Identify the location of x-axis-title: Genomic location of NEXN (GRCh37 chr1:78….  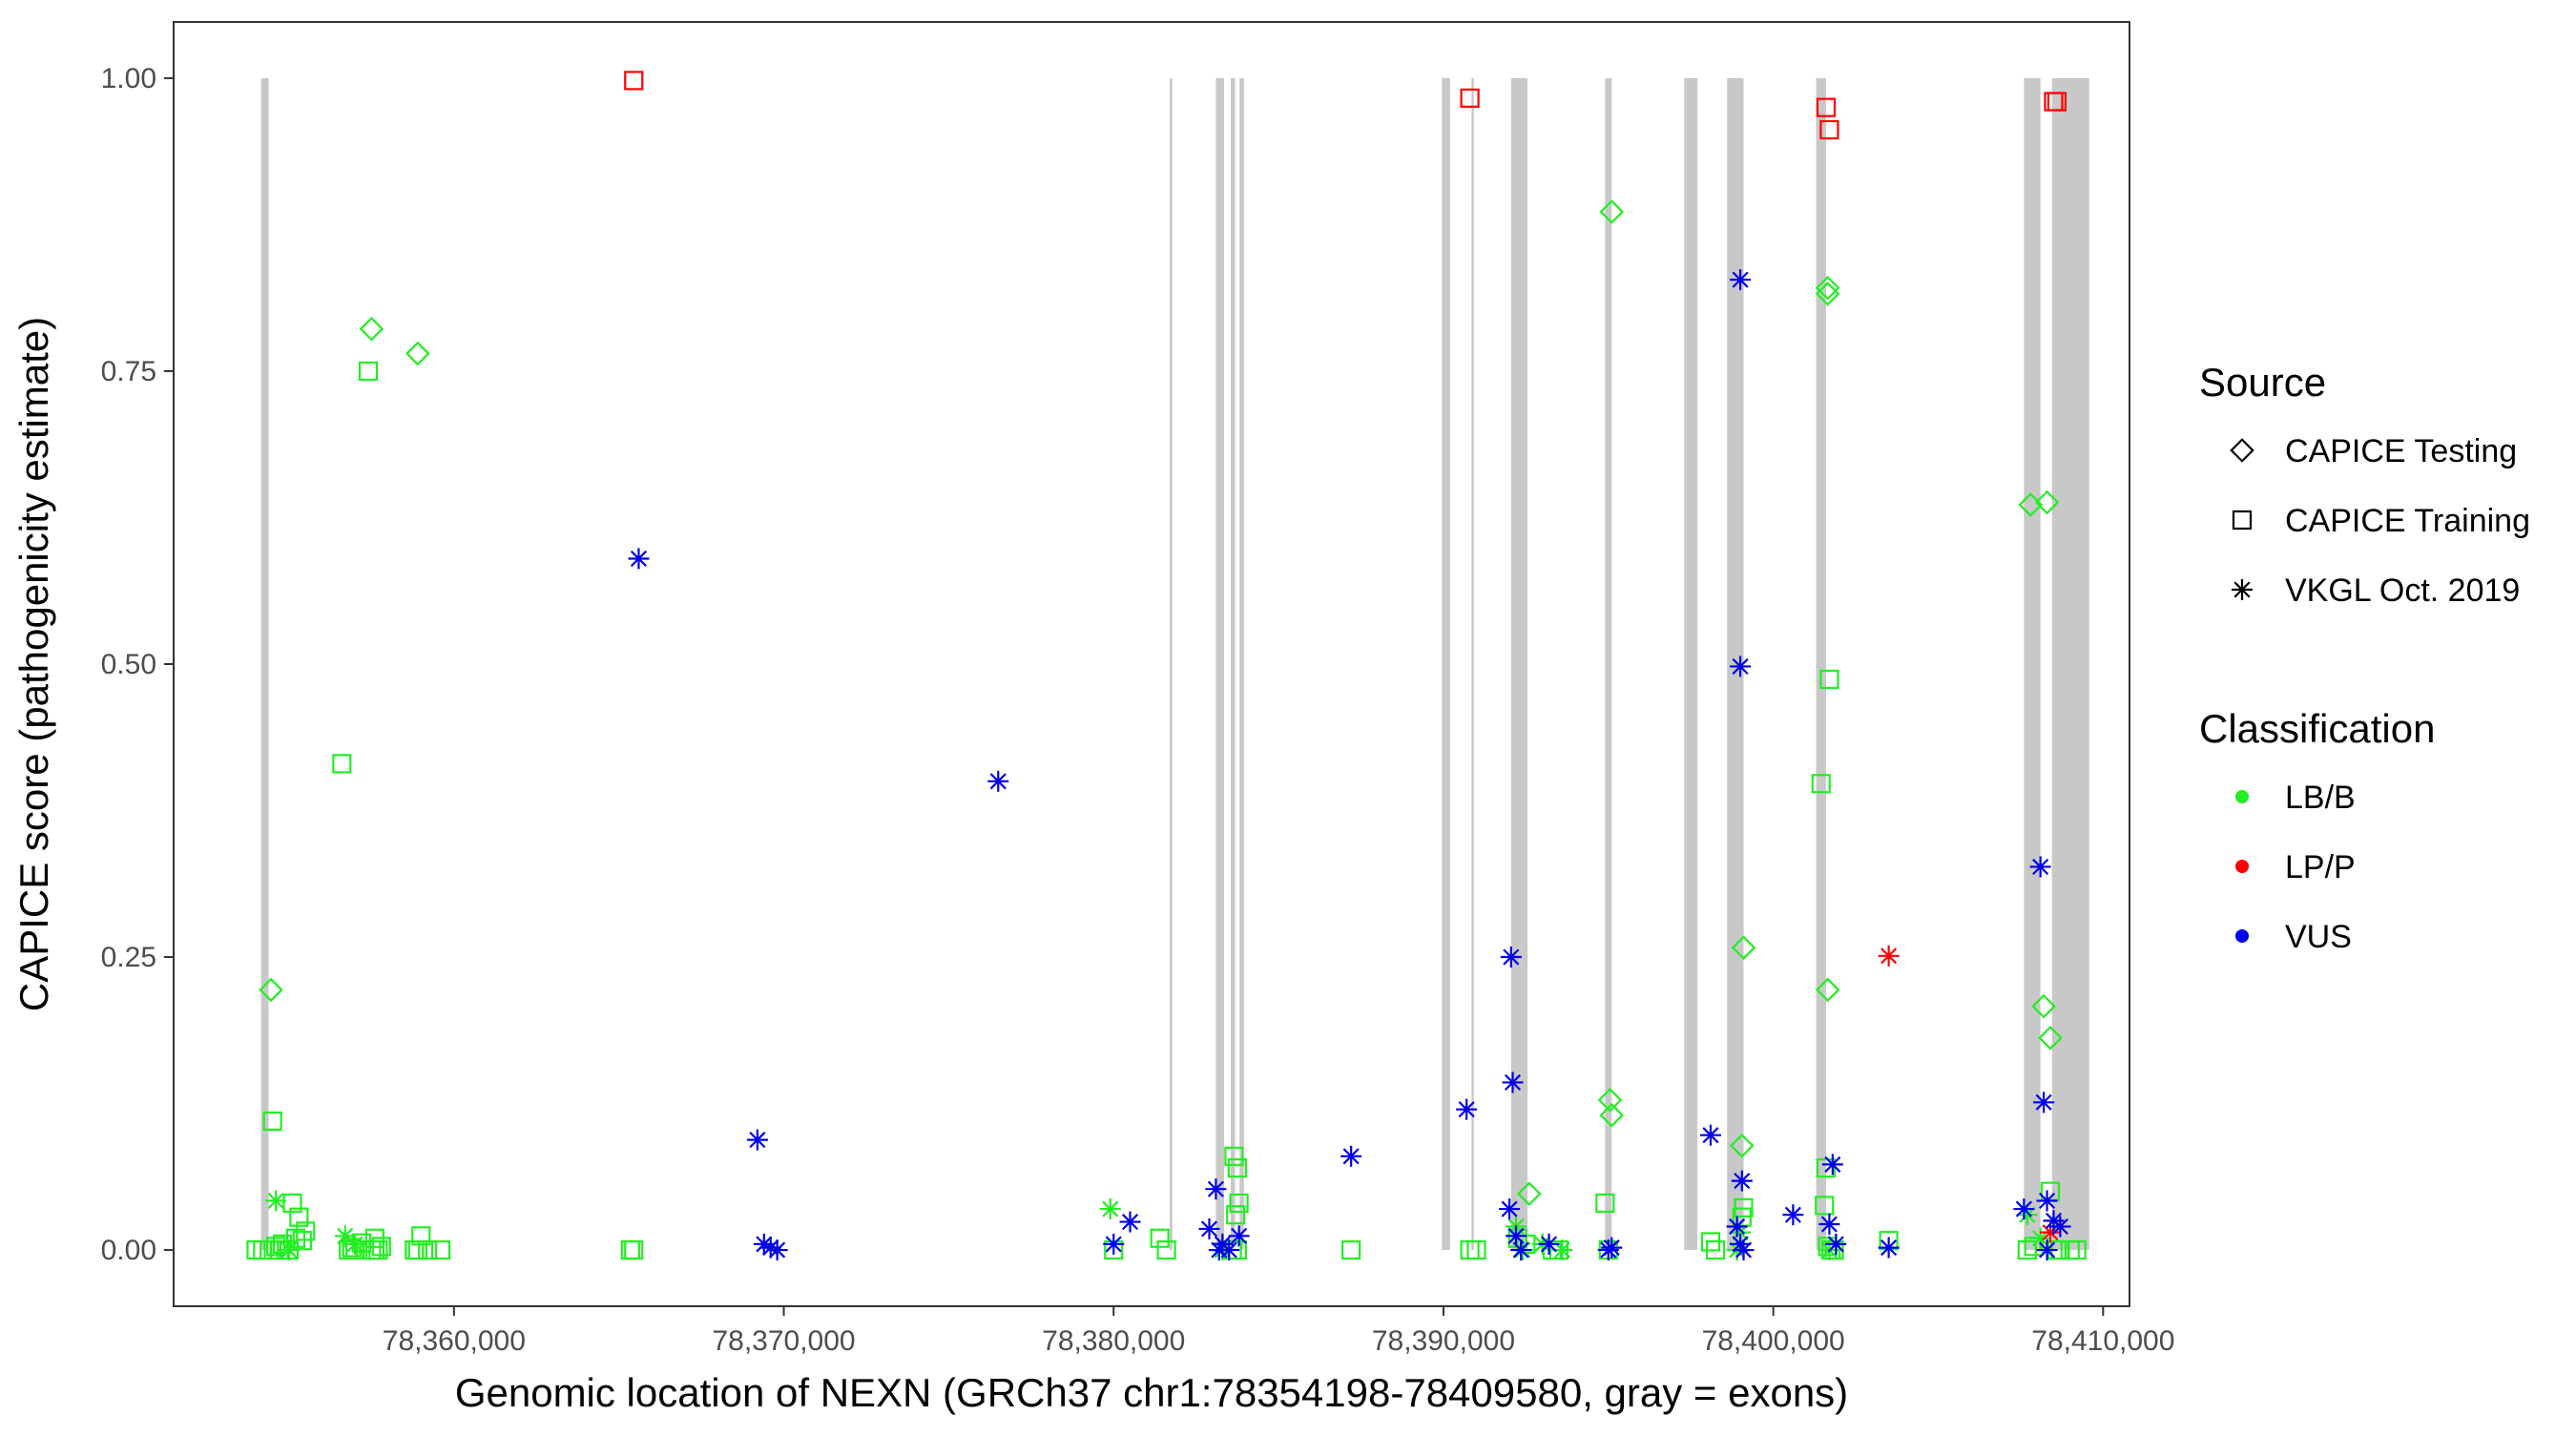
(1151, 1392).